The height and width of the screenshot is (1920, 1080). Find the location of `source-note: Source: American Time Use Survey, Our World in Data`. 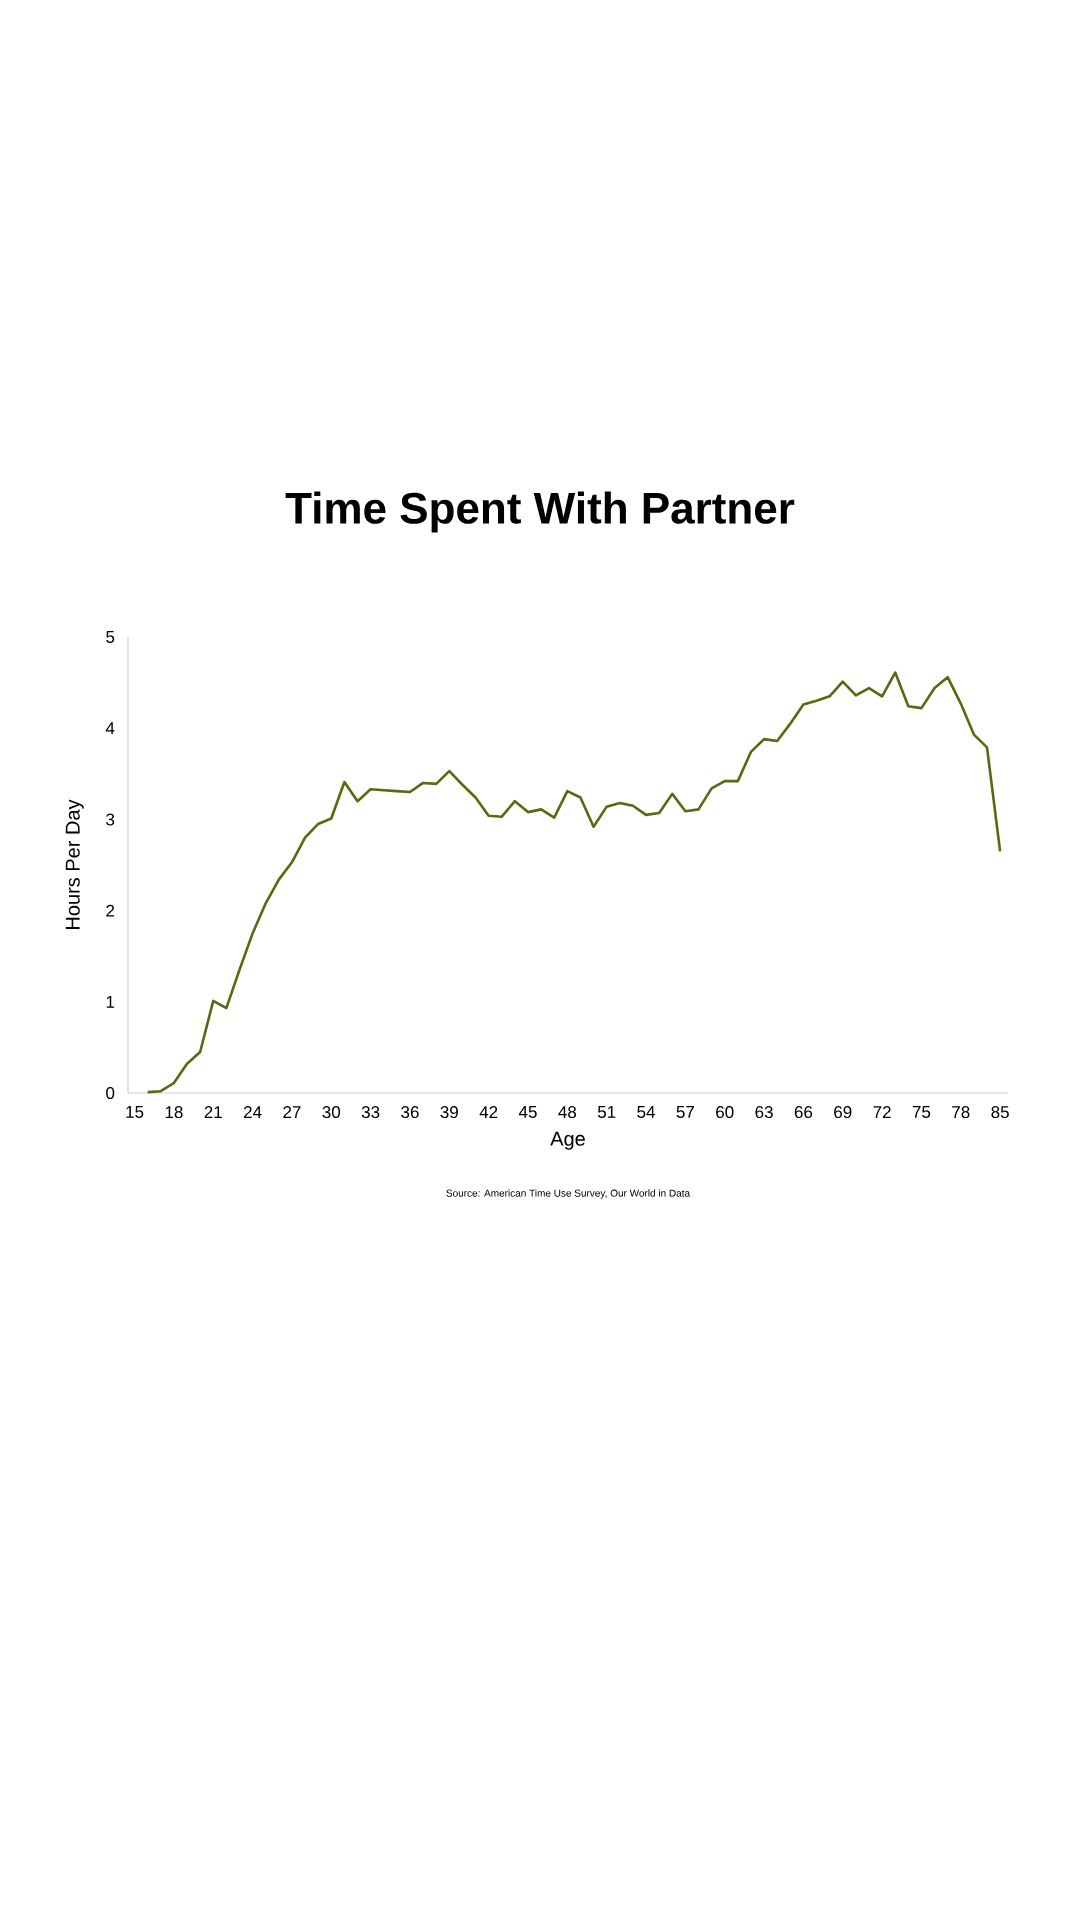

source-note: Source: American Time Use Survey, Our World in Data is located at coordinates (568, 1194).